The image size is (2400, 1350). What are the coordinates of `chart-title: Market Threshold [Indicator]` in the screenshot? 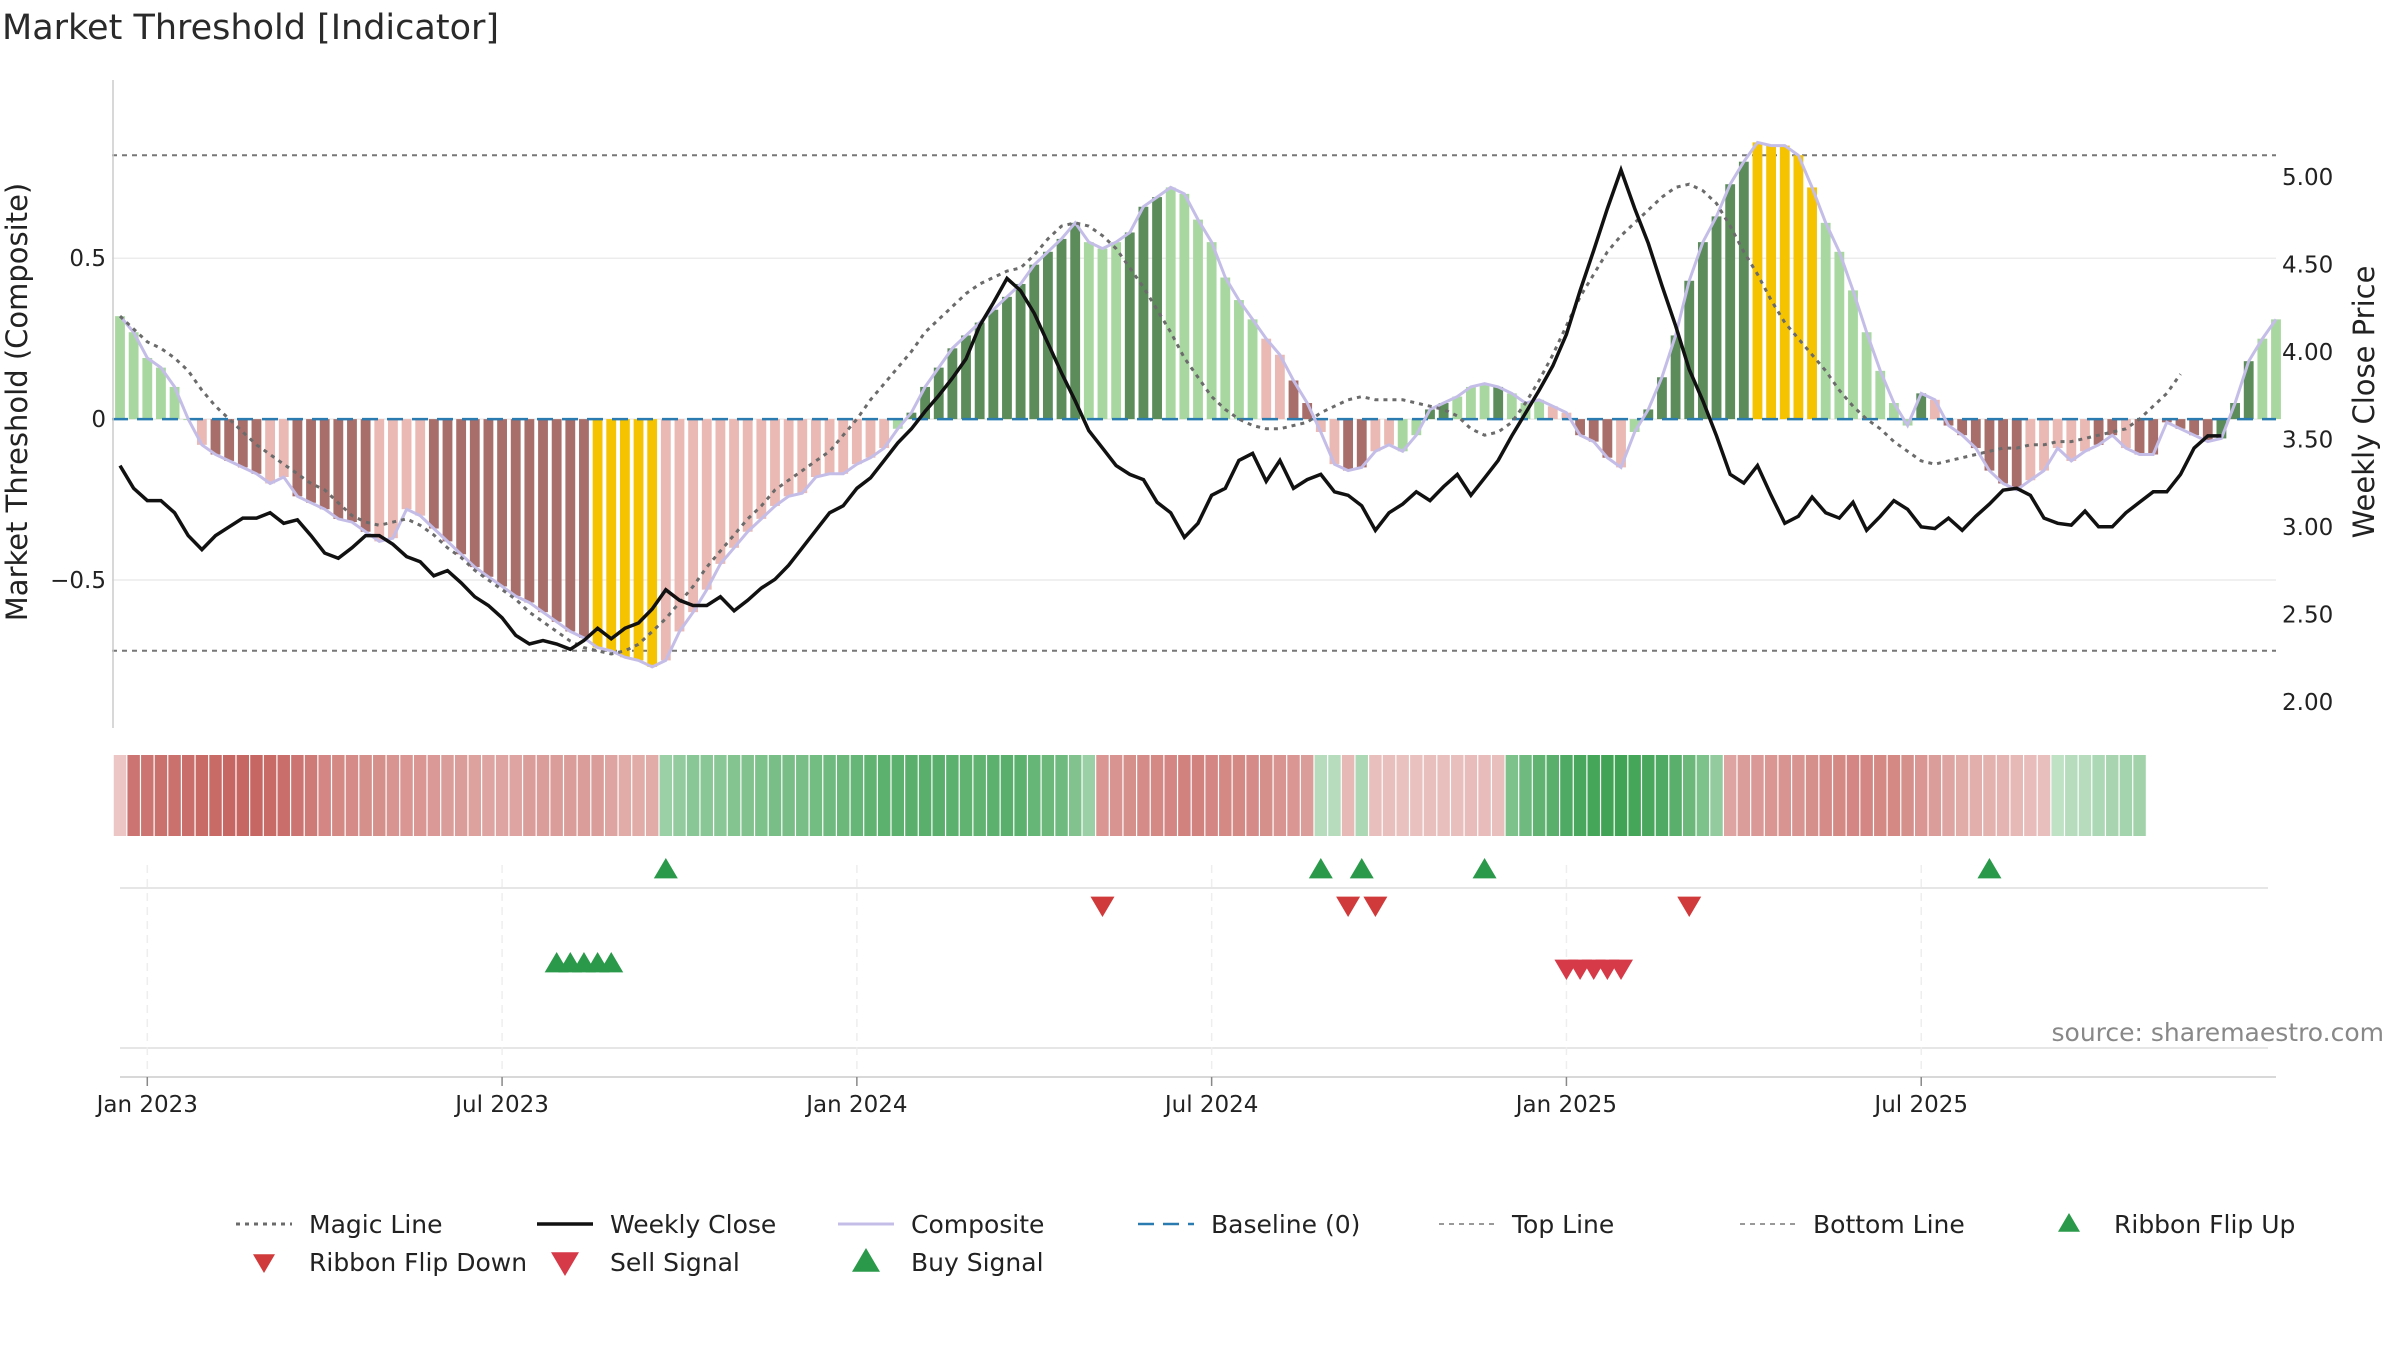 It's located at (251, 28).